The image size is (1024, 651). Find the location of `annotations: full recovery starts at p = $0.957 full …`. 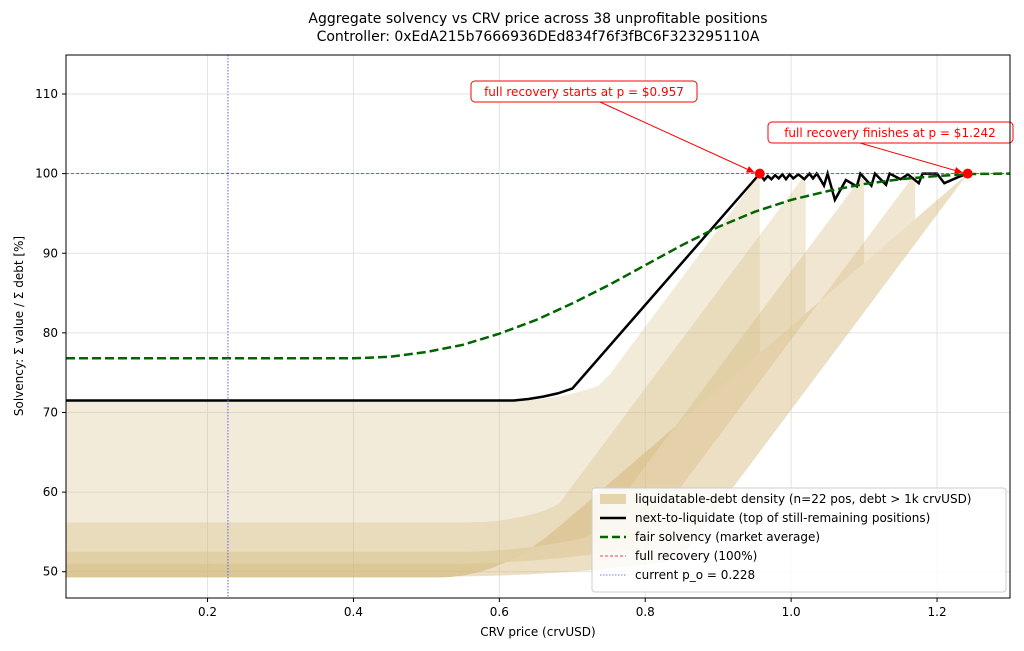

annotations: full recovery starts at p = $0.957 full … is located at coordinates (742, 127).